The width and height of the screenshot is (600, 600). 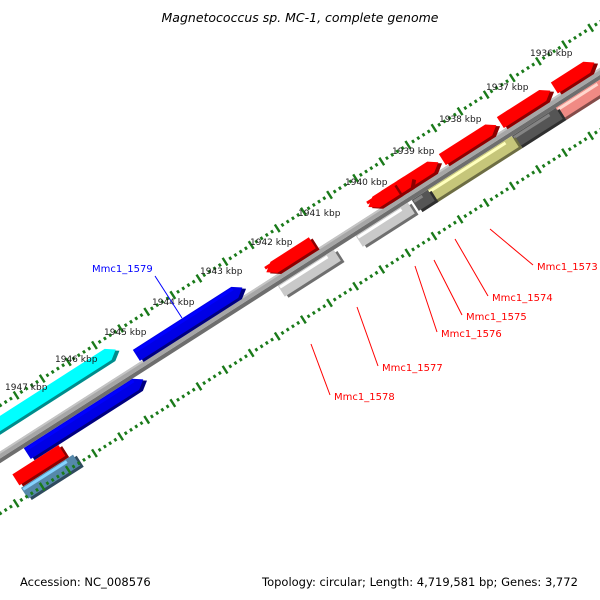 What do you see at coordinates (460, 120) in the screenshot?
I see `scale-tick-label: 1938 kbp` at bounding box center [460, 120].